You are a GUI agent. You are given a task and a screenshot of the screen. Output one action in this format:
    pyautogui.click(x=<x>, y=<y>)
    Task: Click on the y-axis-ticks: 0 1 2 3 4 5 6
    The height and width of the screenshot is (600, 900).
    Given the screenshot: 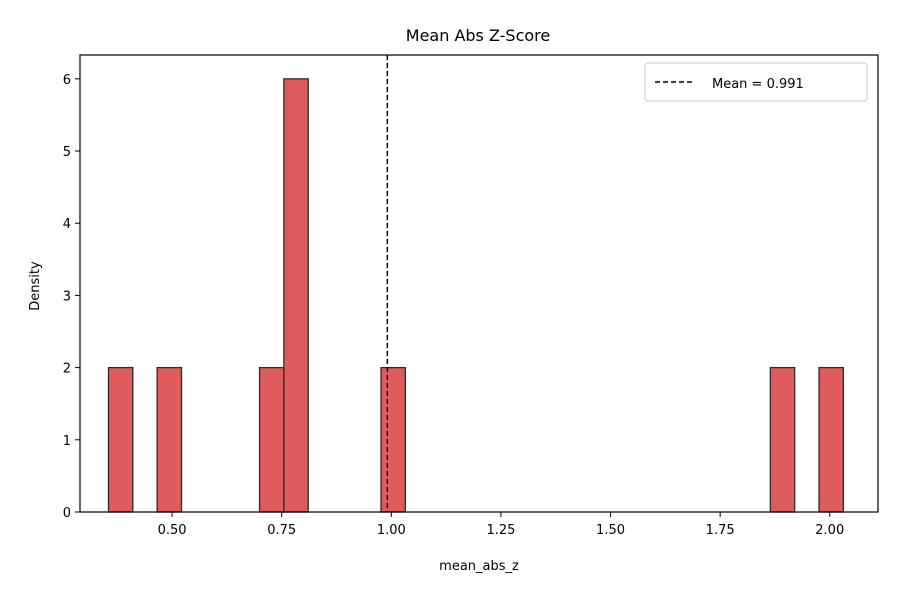 What is the action you would take?
    pyautogui.click(x=71, y=297)
    